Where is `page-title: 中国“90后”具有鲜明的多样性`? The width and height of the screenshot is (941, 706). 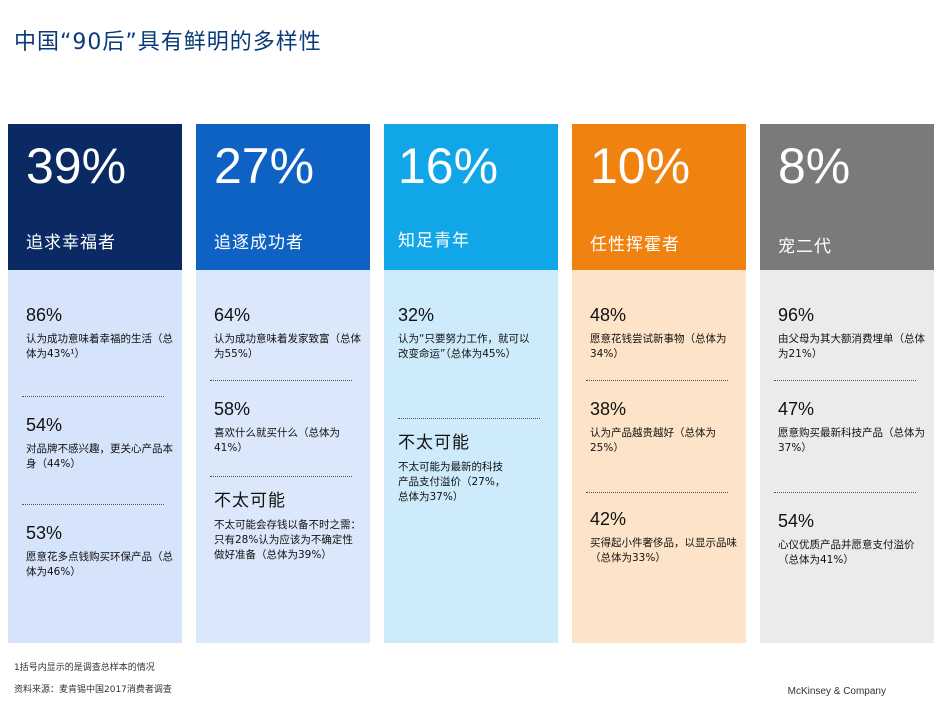 page-title: 中国“90后”具有鲜明的多样性 is located at coordinates (168, 42).